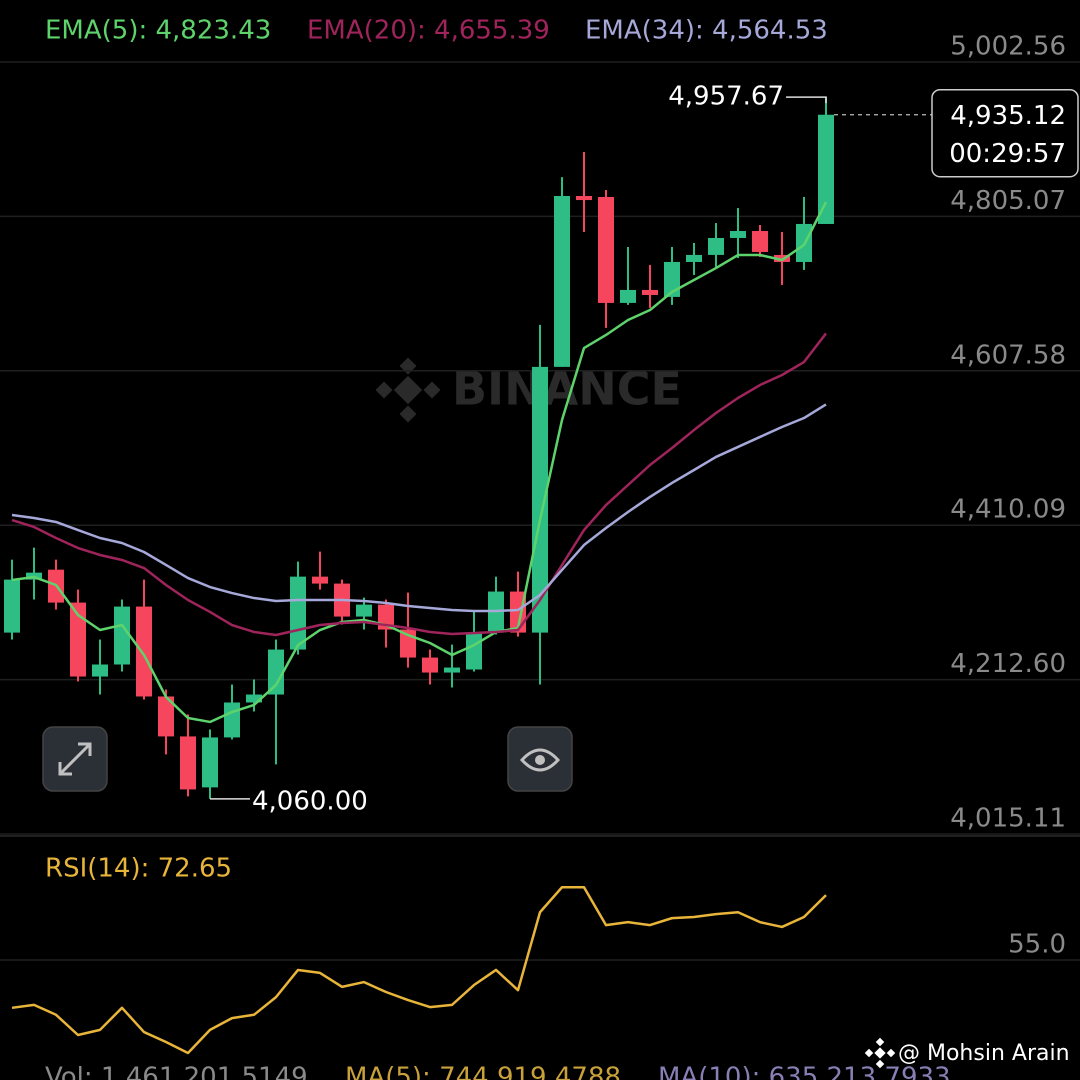 This screenshot has width=1080, height=1080. Describe the element at coordinates (1008, 201) in the screenshot. I see `y-tick-label: 4,805.07` at that location.